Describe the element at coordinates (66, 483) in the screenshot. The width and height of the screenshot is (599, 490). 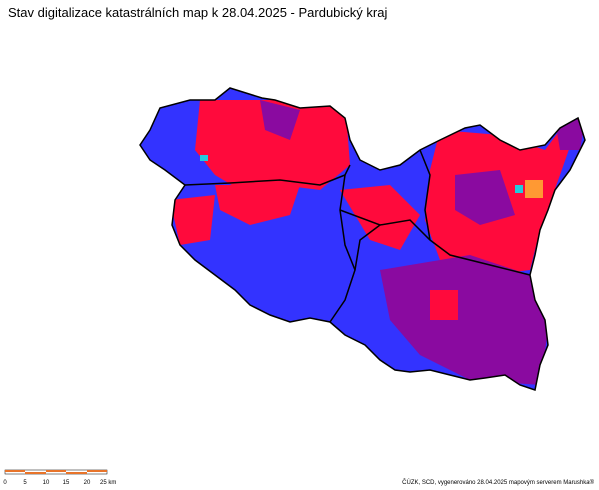
I see `scale-label: 15` at that location.